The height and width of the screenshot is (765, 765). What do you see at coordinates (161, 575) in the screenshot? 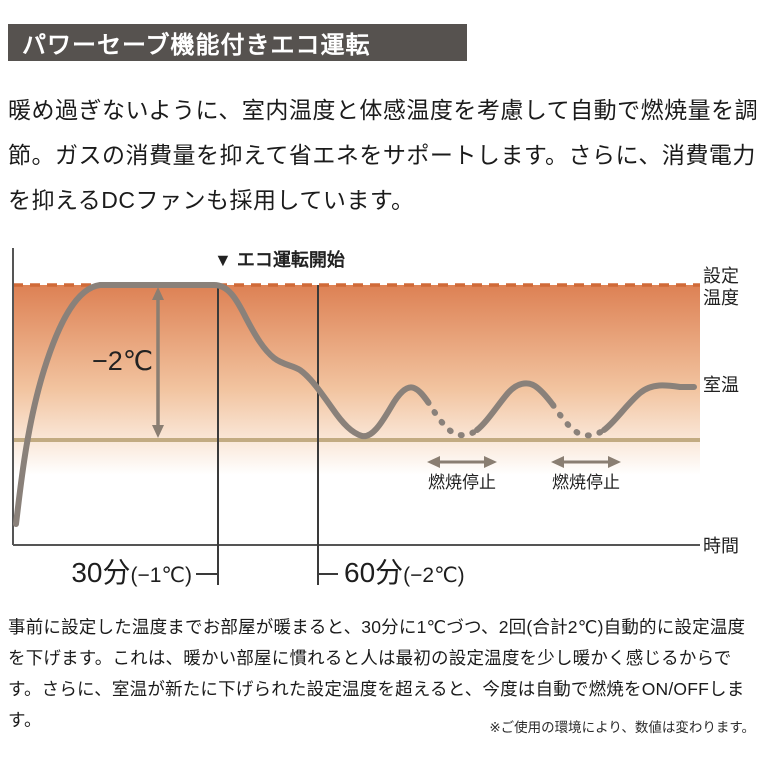
I see `marker-30-sub: (−1℃)` at bounding box center [161, 575].